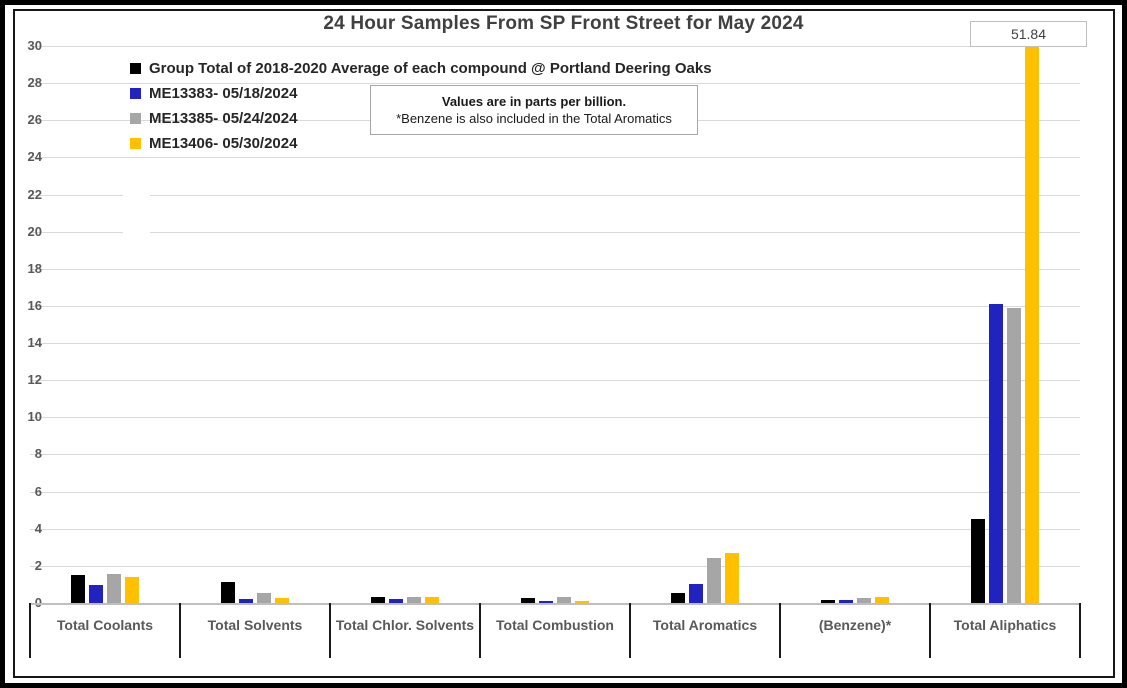 The height and width of the screenshot is (688, 1127). I want to click on y-axis-tick-label: 0, so click(24, 603).